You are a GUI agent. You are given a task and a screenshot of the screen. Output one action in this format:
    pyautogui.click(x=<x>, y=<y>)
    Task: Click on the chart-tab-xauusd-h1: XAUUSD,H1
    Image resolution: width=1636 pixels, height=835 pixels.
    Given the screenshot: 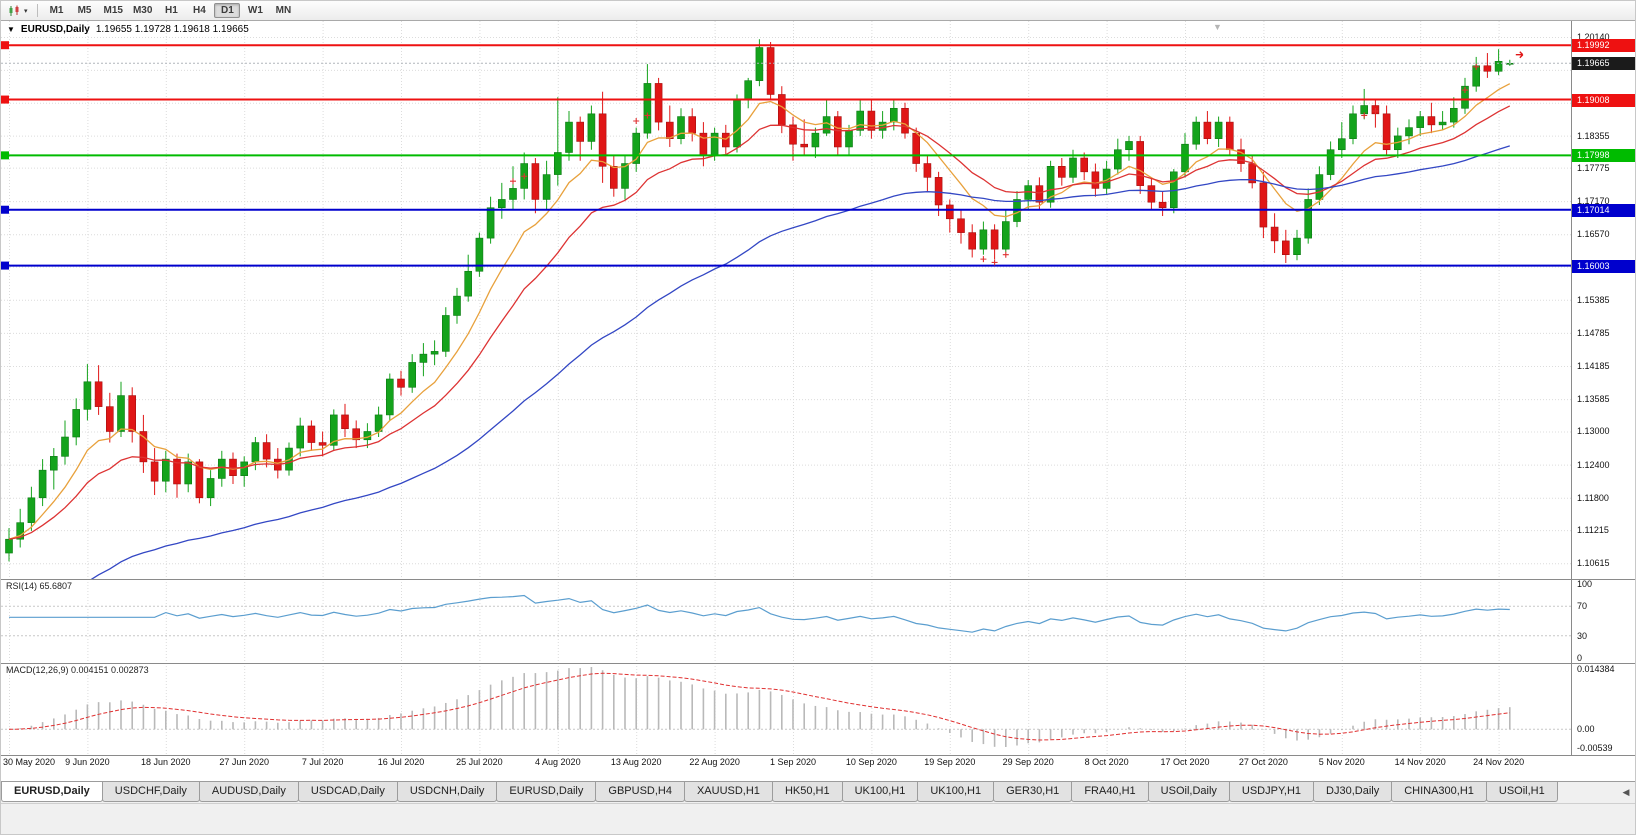 What is the action you would take?
    pyautogui.click(x=728, y=792)
    